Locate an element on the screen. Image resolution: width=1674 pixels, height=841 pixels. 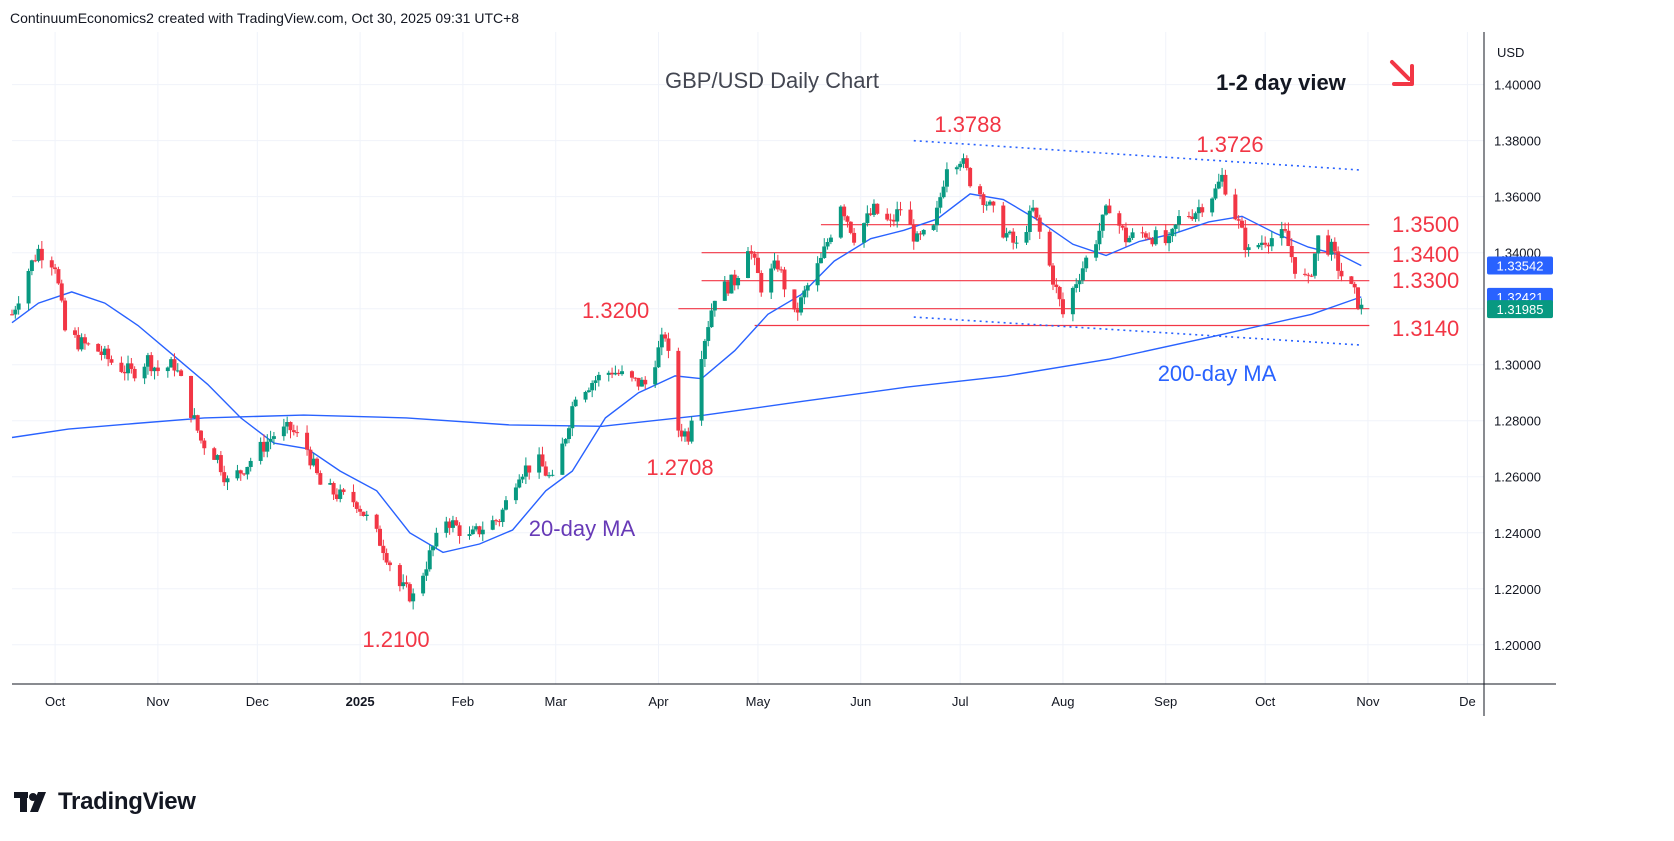
price-label-box is located at coordinates (1520, 265).